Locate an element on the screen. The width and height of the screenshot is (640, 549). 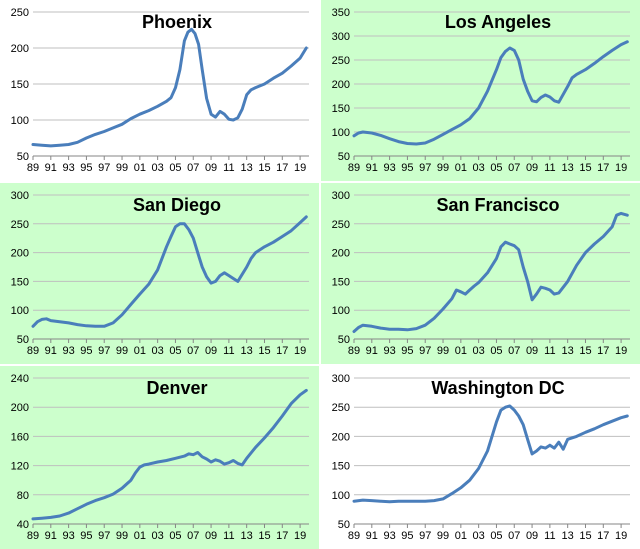
y-tick-label: 120 is located at coordinates (20, 467).